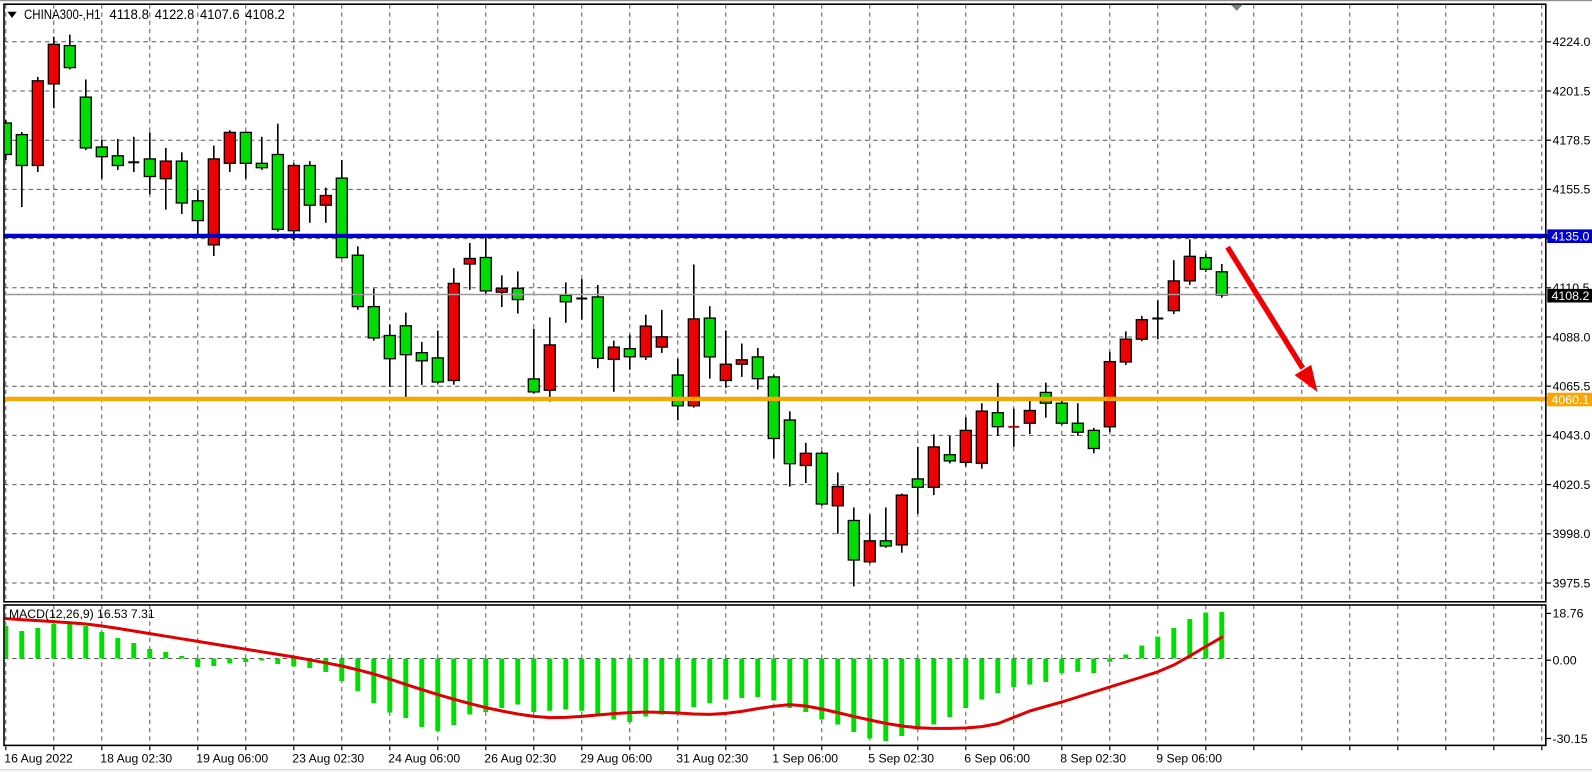 The height and width of the screenshot is (772, 1592). I want to click on svg-text: 1 Sep 06:00, so click(805, 759).